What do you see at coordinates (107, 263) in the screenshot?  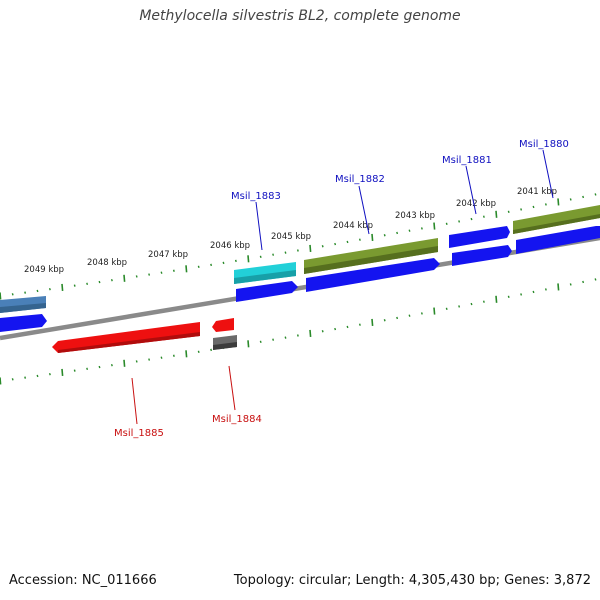 I see `ruler-label-2048: 2048 kbp` at bounding box center [107, 263].